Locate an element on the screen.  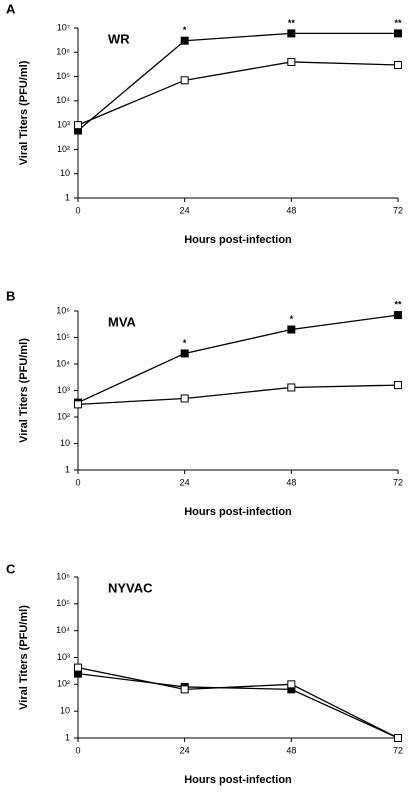
chart-title: NYVAC is located at coordinates (130, 587).